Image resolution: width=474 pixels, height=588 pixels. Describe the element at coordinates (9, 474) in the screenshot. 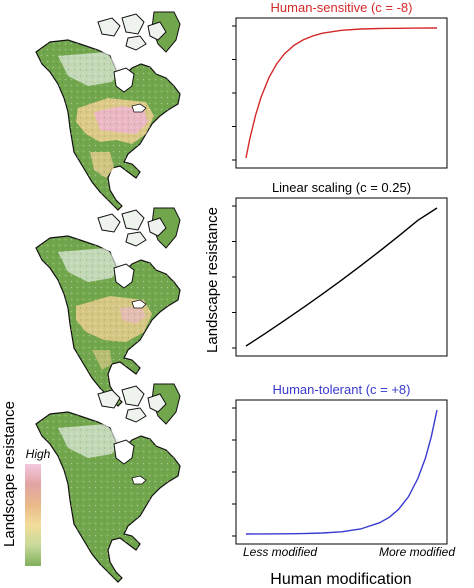

I see `legend-title: Landscape resistance` at that location.